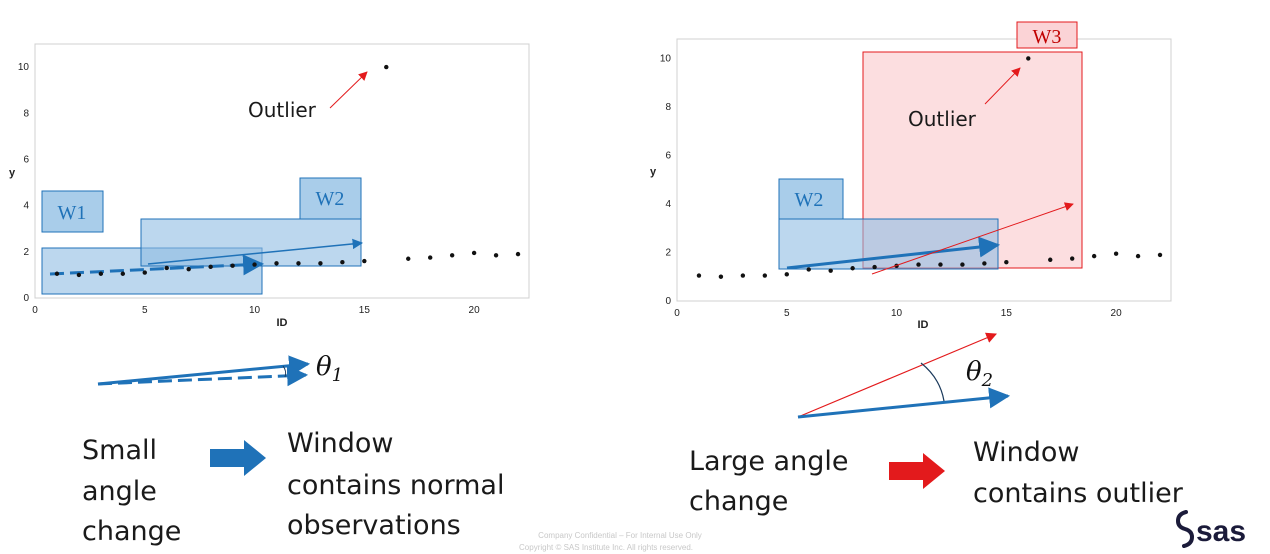  I want to click on sas-logo: sas, so click(1210, 529).